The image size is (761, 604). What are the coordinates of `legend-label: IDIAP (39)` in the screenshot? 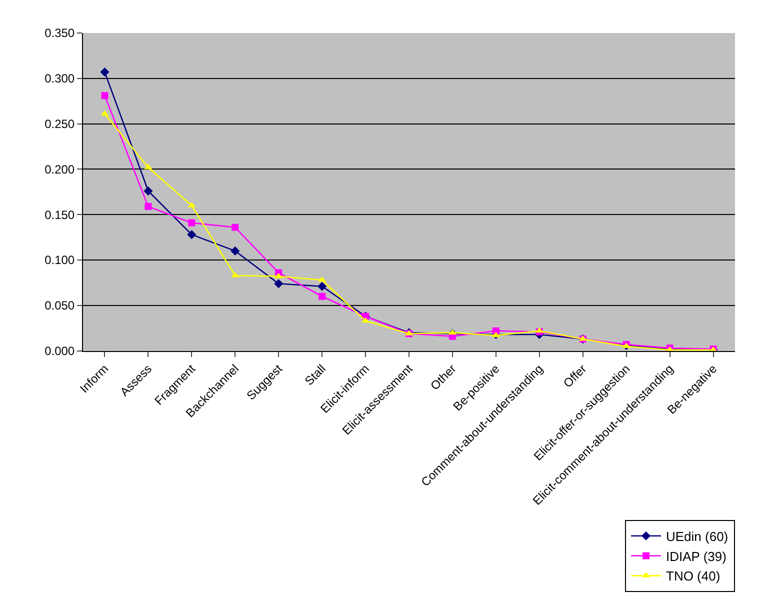 It's located at (696, 556).